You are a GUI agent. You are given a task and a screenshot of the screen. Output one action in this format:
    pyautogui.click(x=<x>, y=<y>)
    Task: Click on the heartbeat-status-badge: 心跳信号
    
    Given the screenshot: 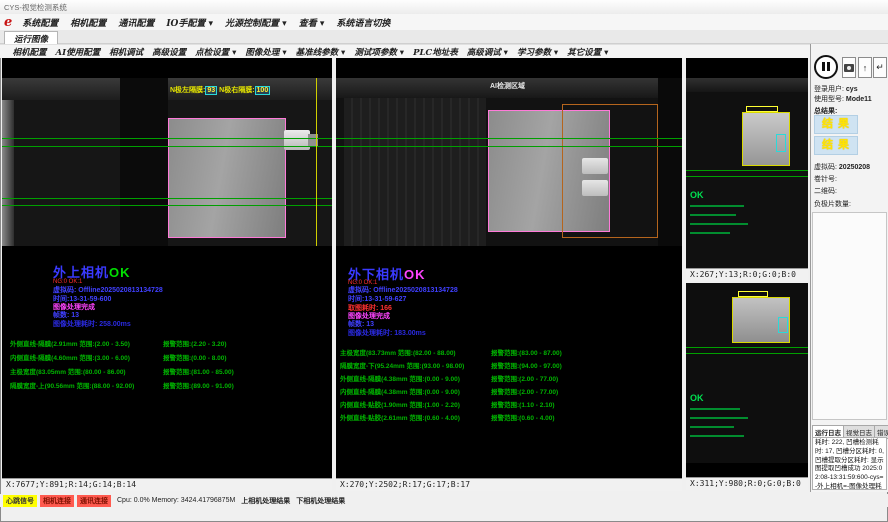 What is the action you would take?
    pyautogui.click(x=20, y=500)
    